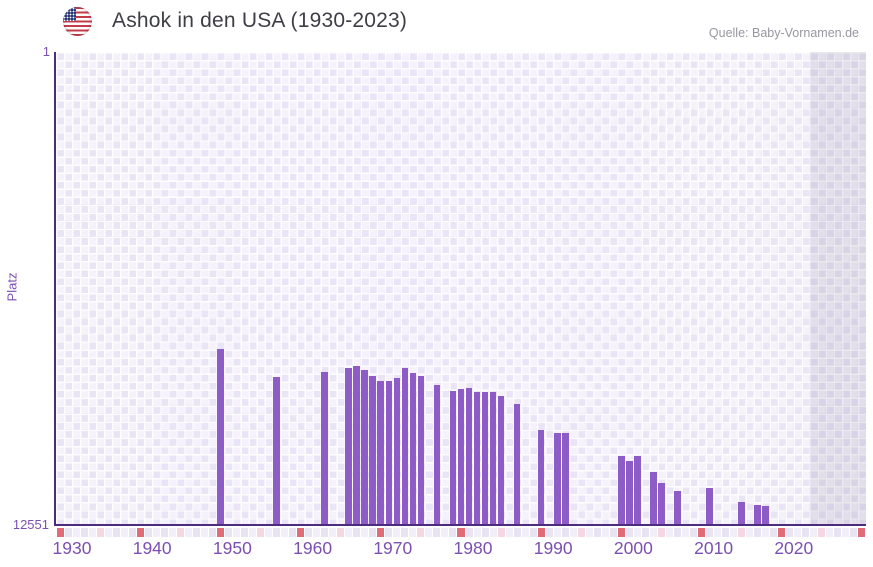 The height and width of the screenshot is (567, 873). What do you see at coordinates (541, 476) in the screenshot?
I see `bar-1988` at bounding box center [541, 476].